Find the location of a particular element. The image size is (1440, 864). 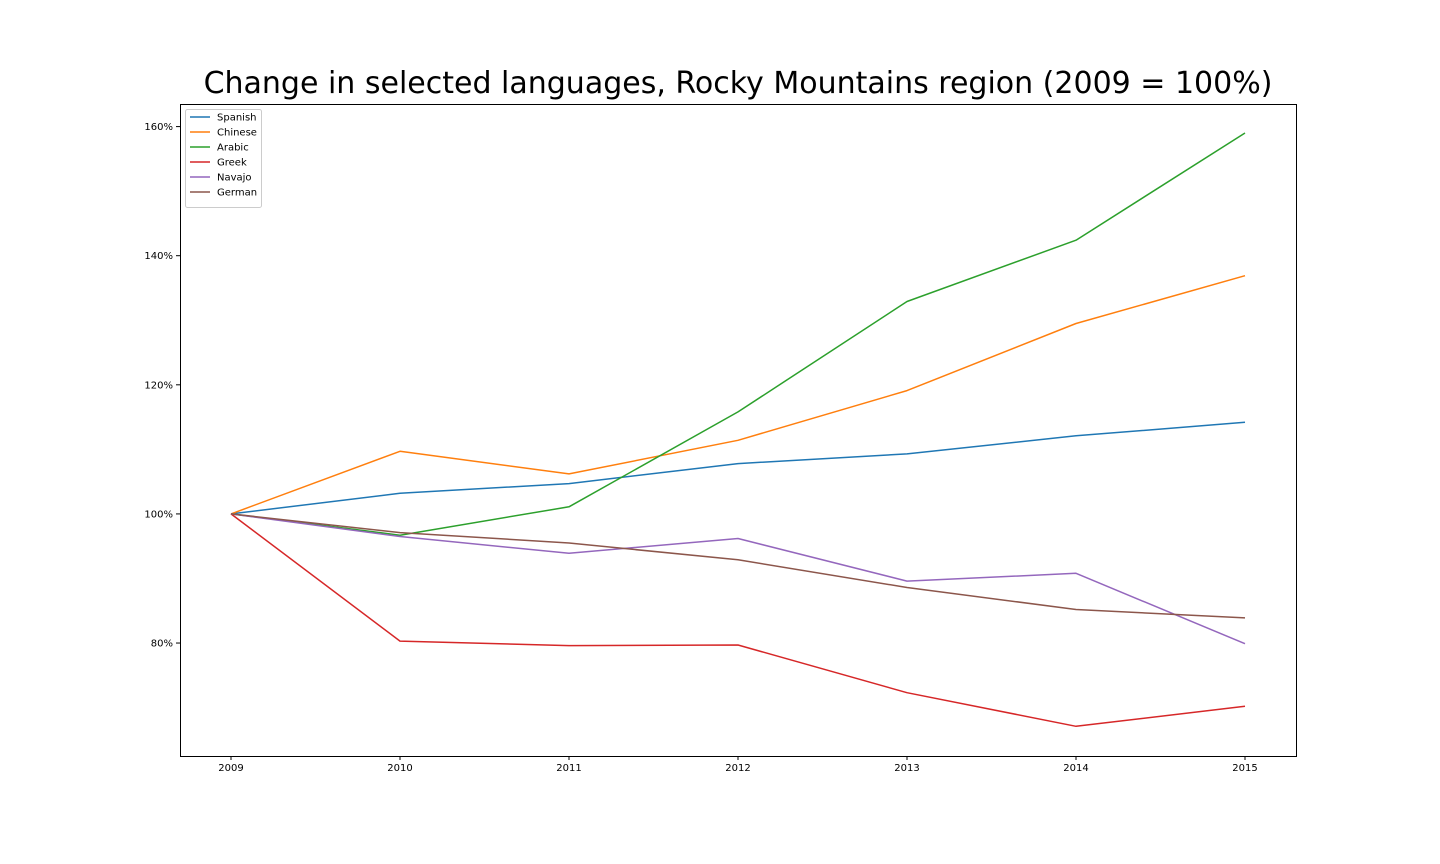

series-line-navajo is located at coordinates (738, 579).